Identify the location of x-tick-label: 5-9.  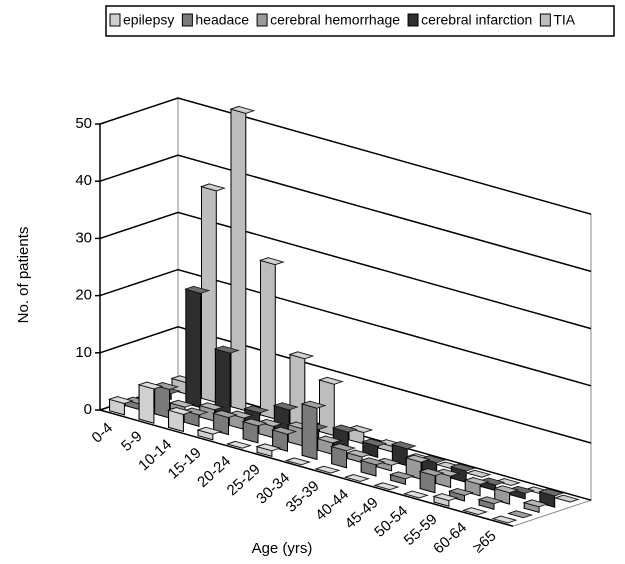
(131, 441).